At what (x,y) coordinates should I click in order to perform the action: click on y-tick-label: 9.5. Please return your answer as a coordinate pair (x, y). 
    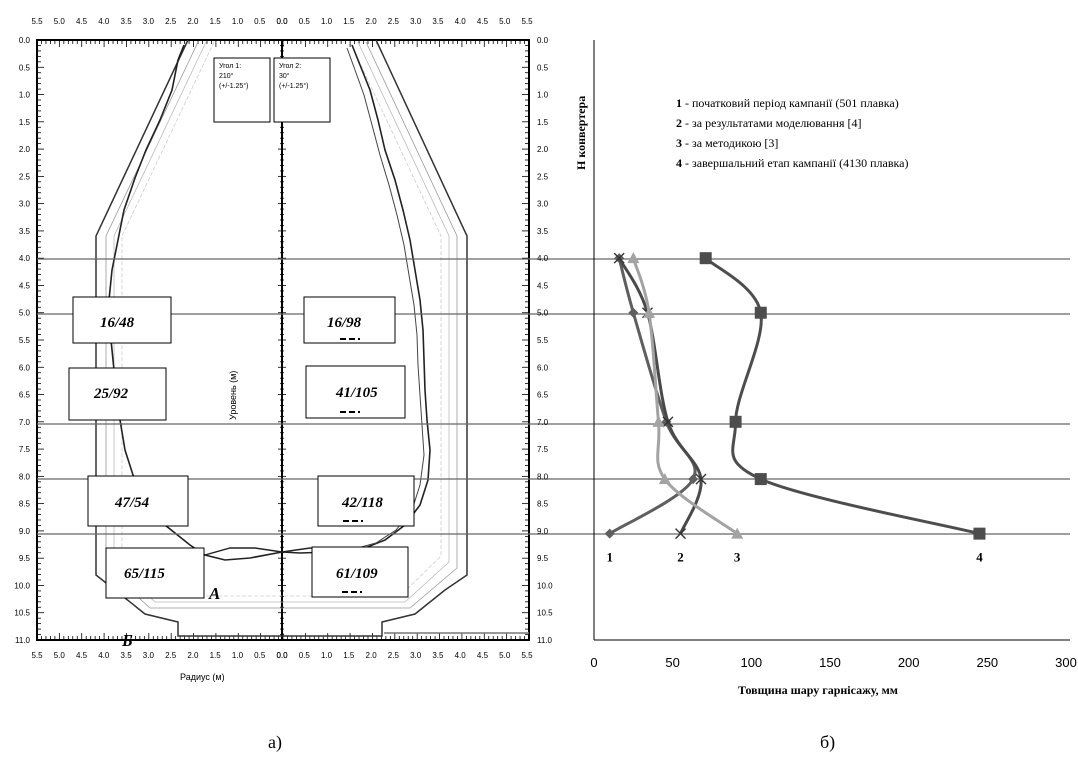
    Looking at the image, I should click on (543, 558).